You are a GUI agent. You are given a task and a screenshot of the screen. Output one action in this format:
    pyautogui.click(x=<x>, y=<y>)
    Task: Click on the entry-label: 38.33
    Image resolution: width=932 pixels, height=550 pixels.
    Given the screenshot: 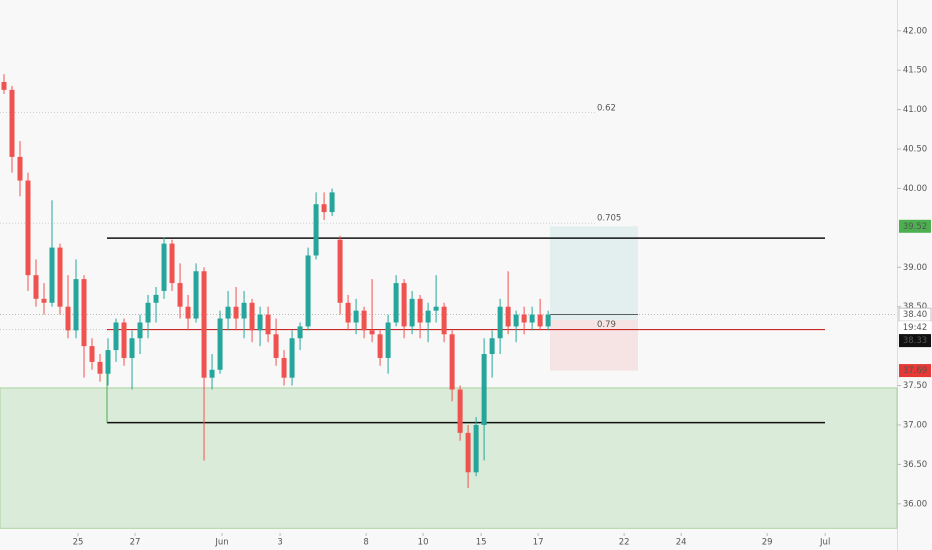 What is the action you would take?
    pyautogui.click(x=915, y=341)
    